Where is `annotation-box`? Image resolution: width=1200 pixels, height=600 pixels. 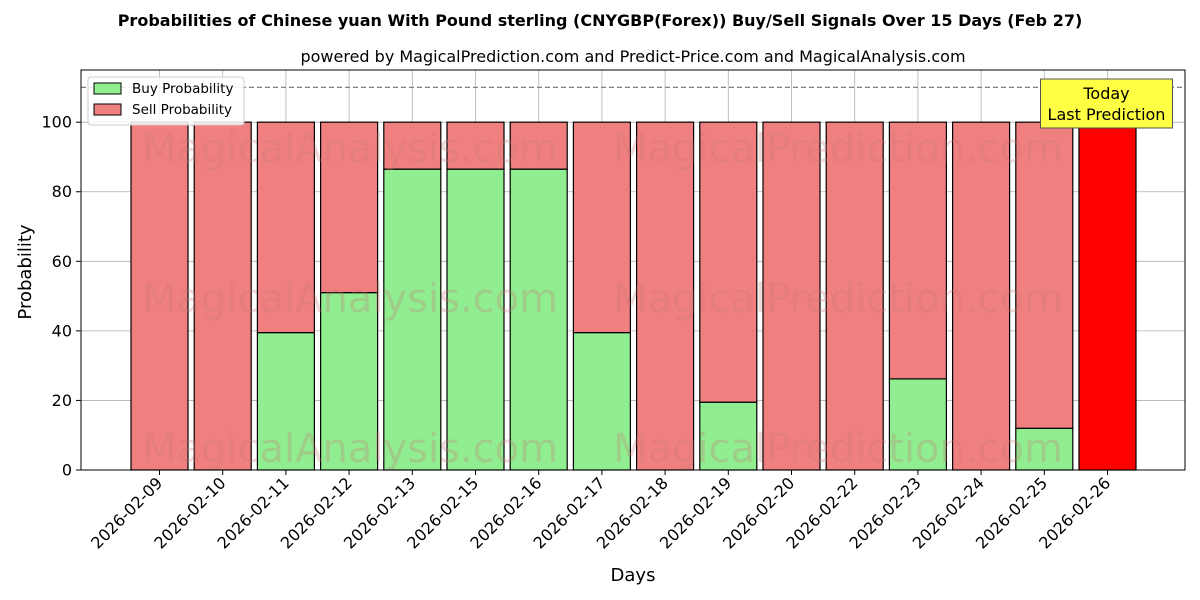 annotation-box is located at coordinates (1106, 103).